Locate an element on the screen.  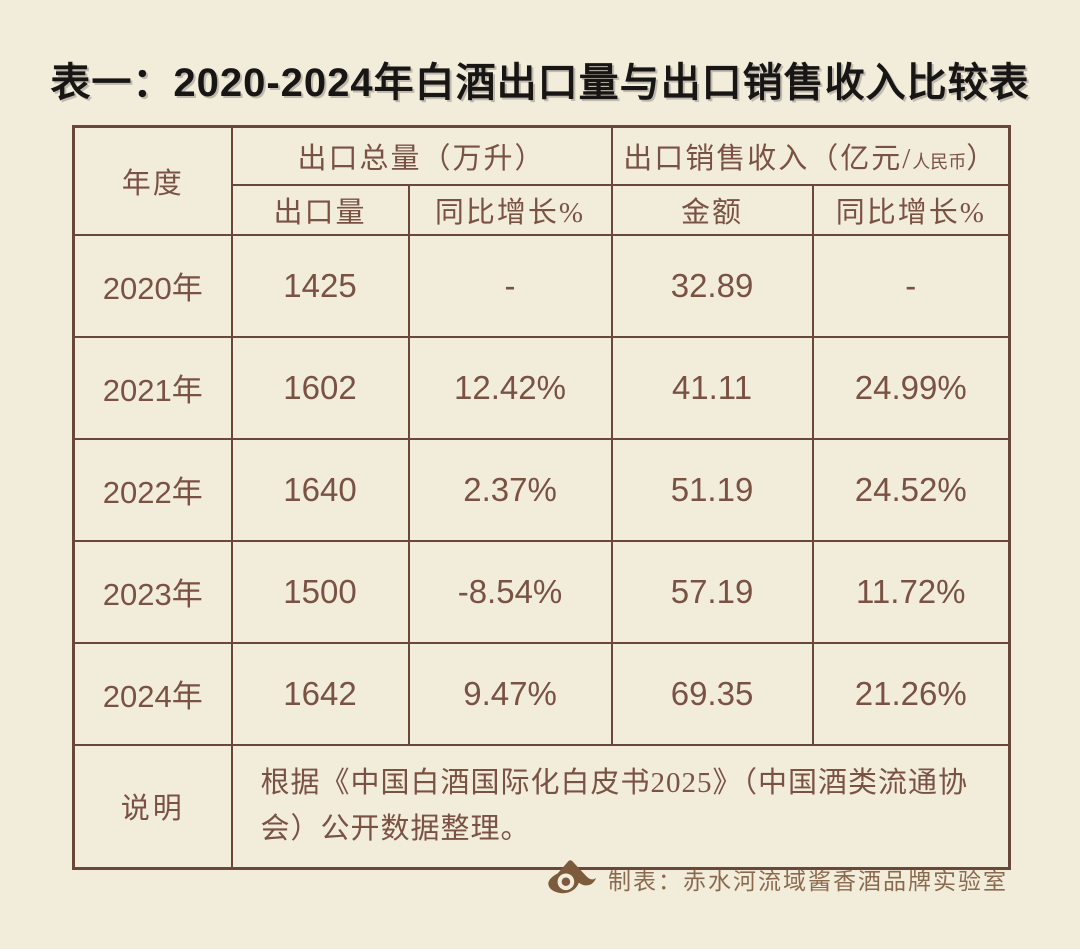
header-col-amount: 金额 is located at coordinates (712, 209).